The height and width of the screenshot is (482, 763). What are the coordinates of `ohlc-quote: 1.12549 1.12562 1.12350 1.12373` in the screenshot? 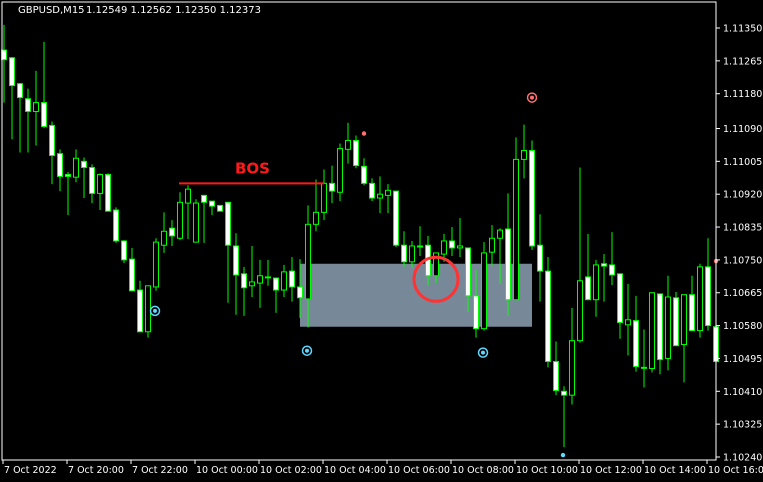 It's located at (173, 10).